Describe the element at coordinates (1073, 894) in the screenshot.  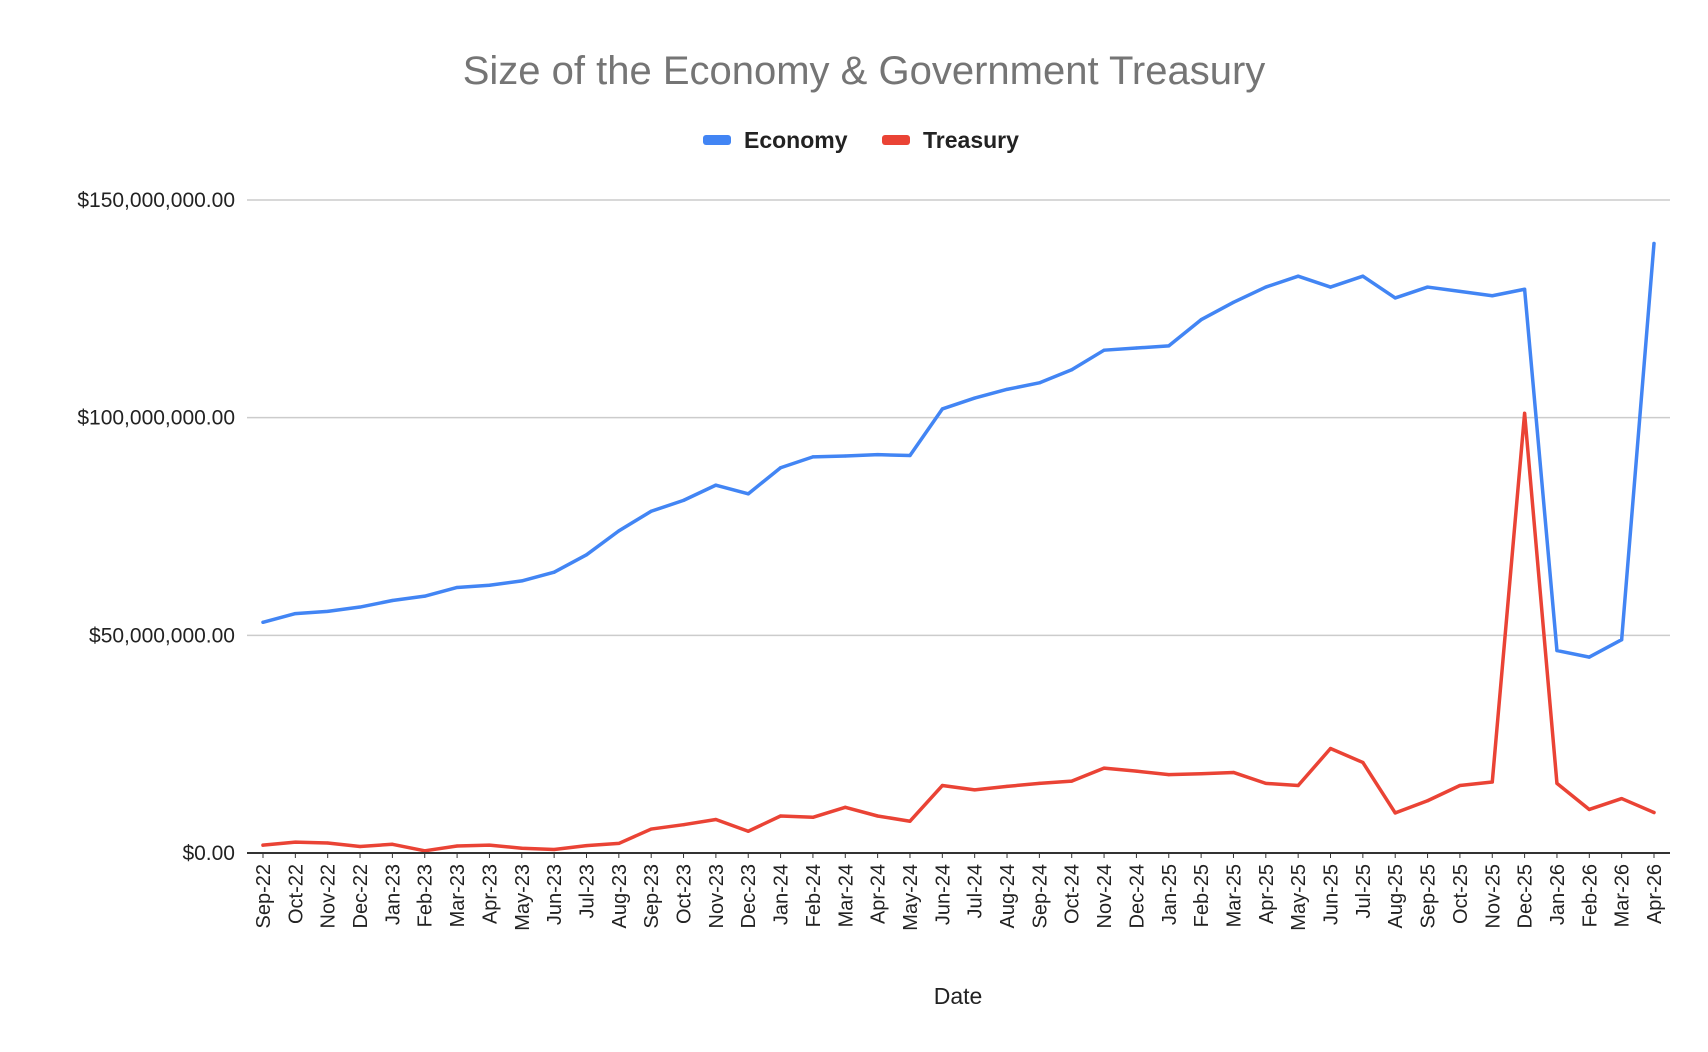
I see `x-tick-label: Oct-24` at that location.